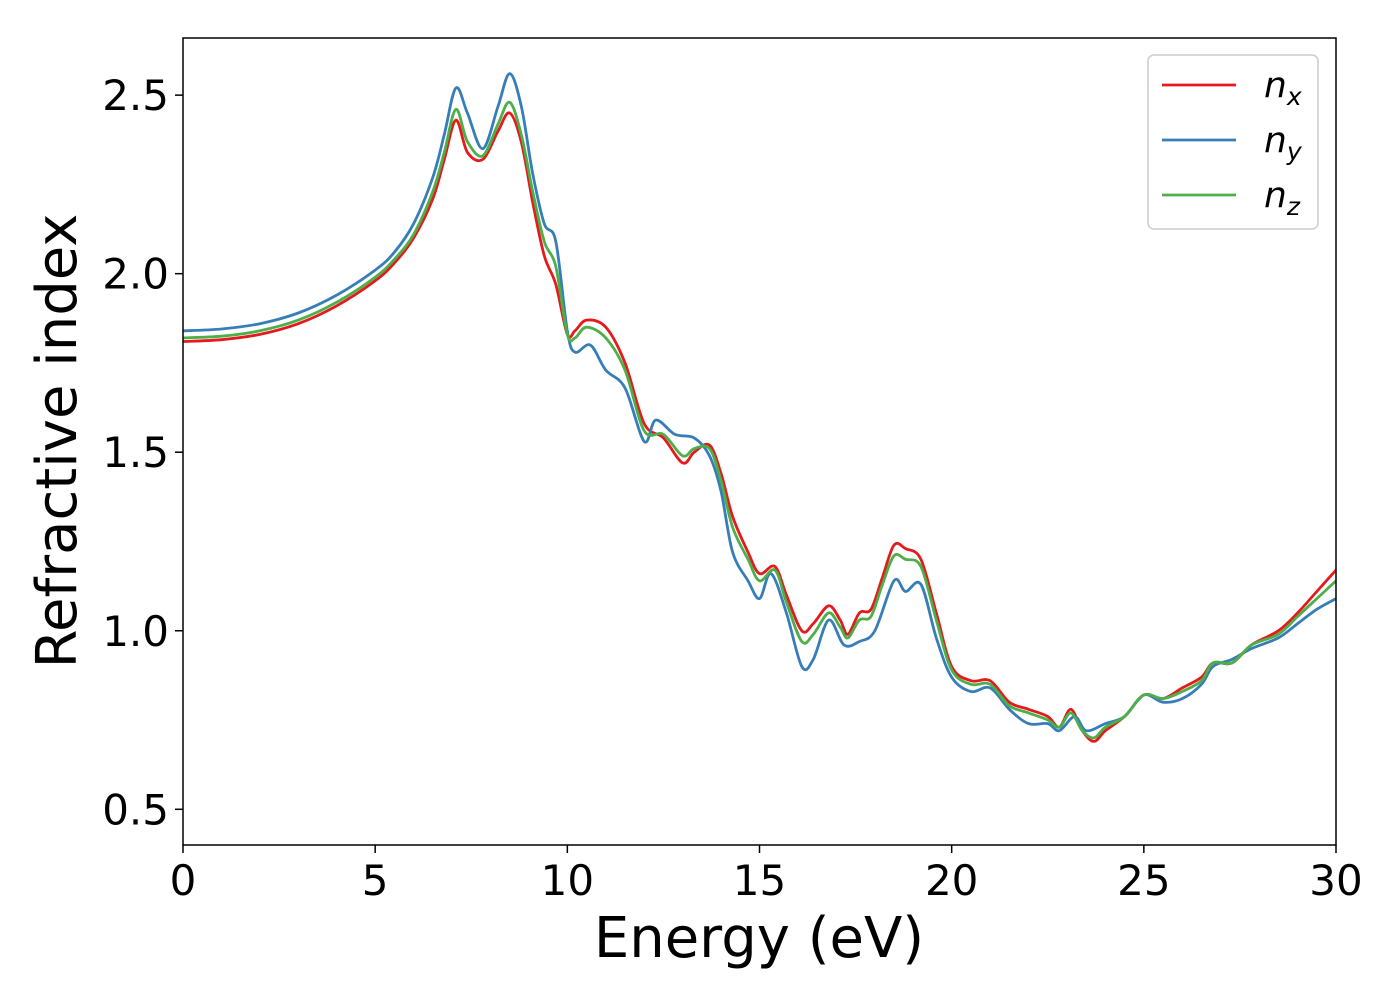 Image resolution: width=1400 pixels, height=1000 pixels. What do you see at coordinates (759, 938) in the screenshot?
I see `x-axis-title: Energy (eV)` at bounding box center [759, 938].